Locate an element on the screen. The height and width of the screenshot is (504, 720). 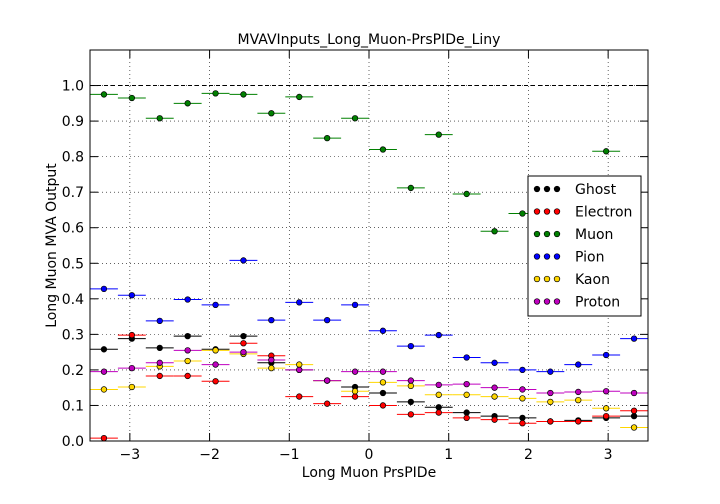
legend-label: Pion is located at coordinates (589, 258).